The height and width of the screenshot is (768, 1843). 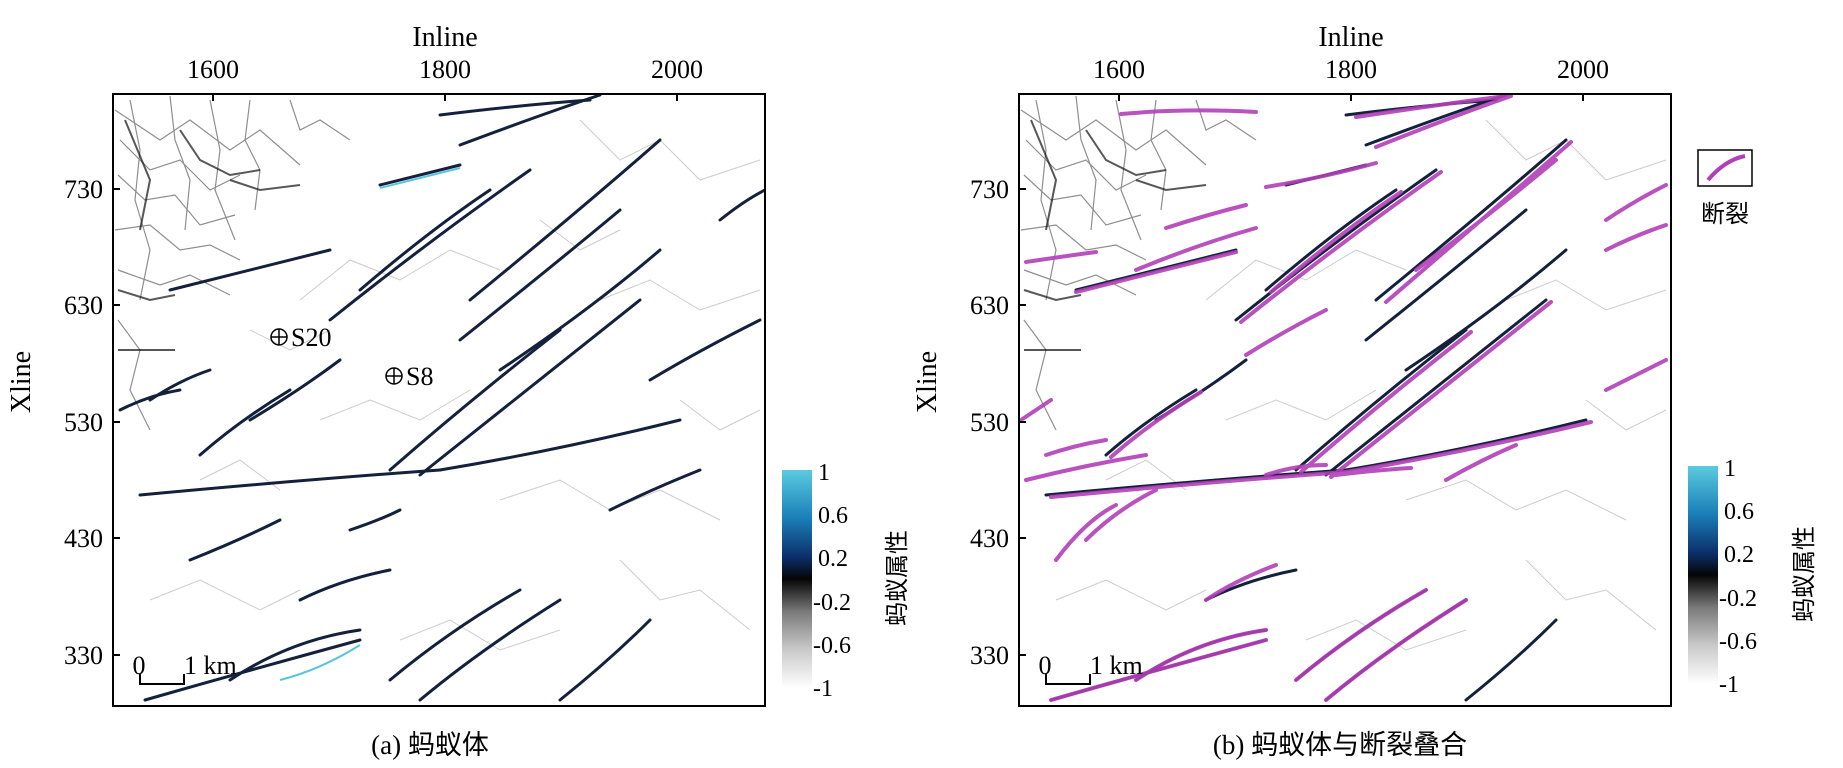 I want to click on well-marker-s8: S8, so click(x=409, y=376).